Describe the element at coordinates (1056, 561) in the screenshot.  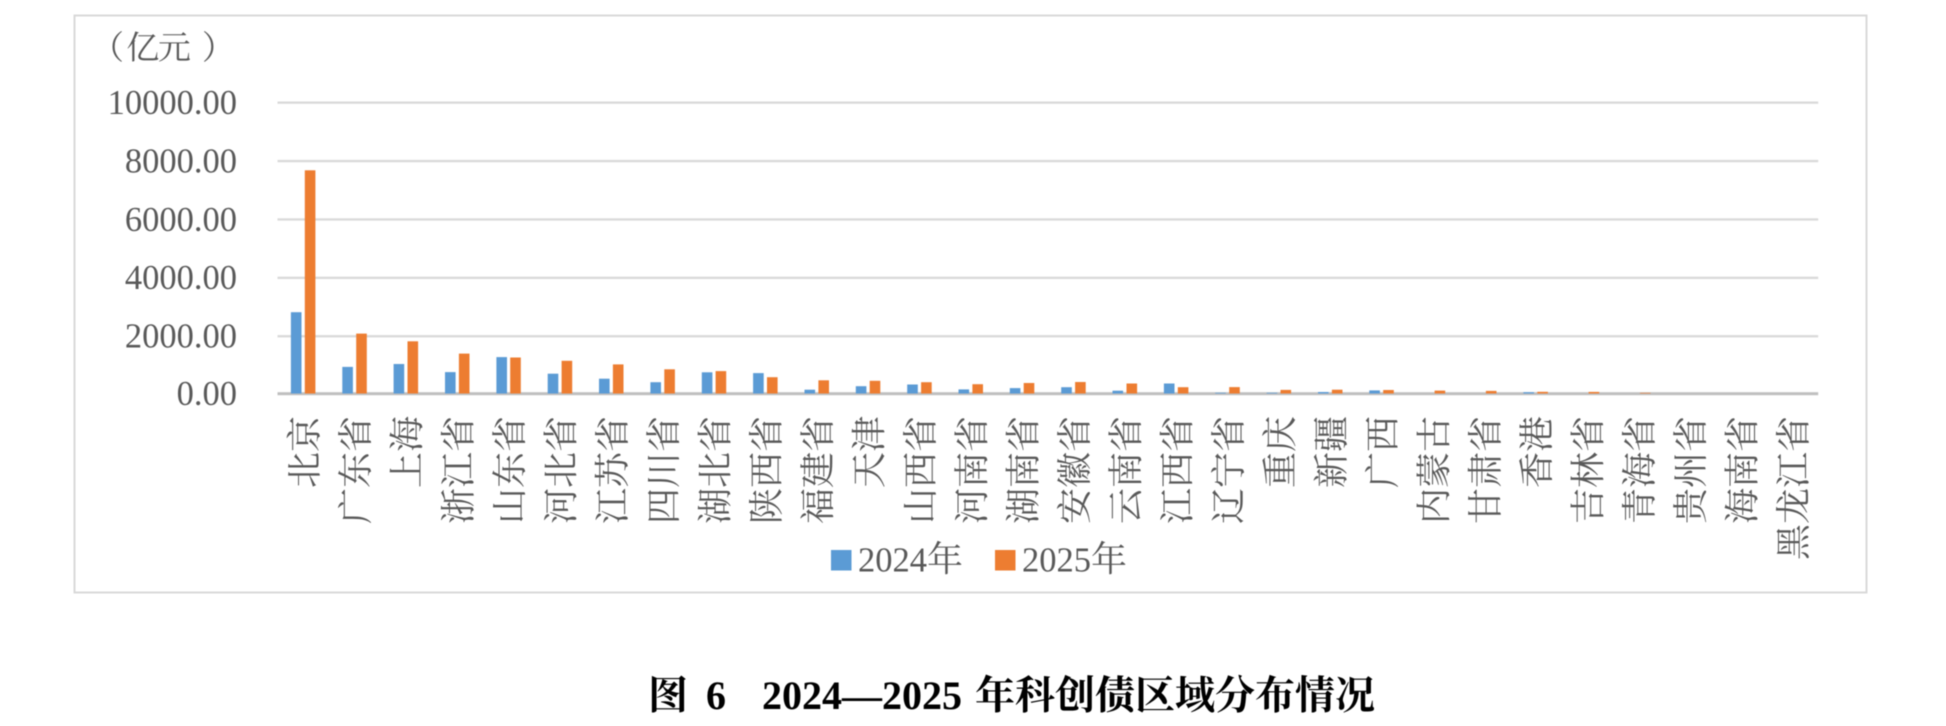
I see `svg-text: 2025` at that location.